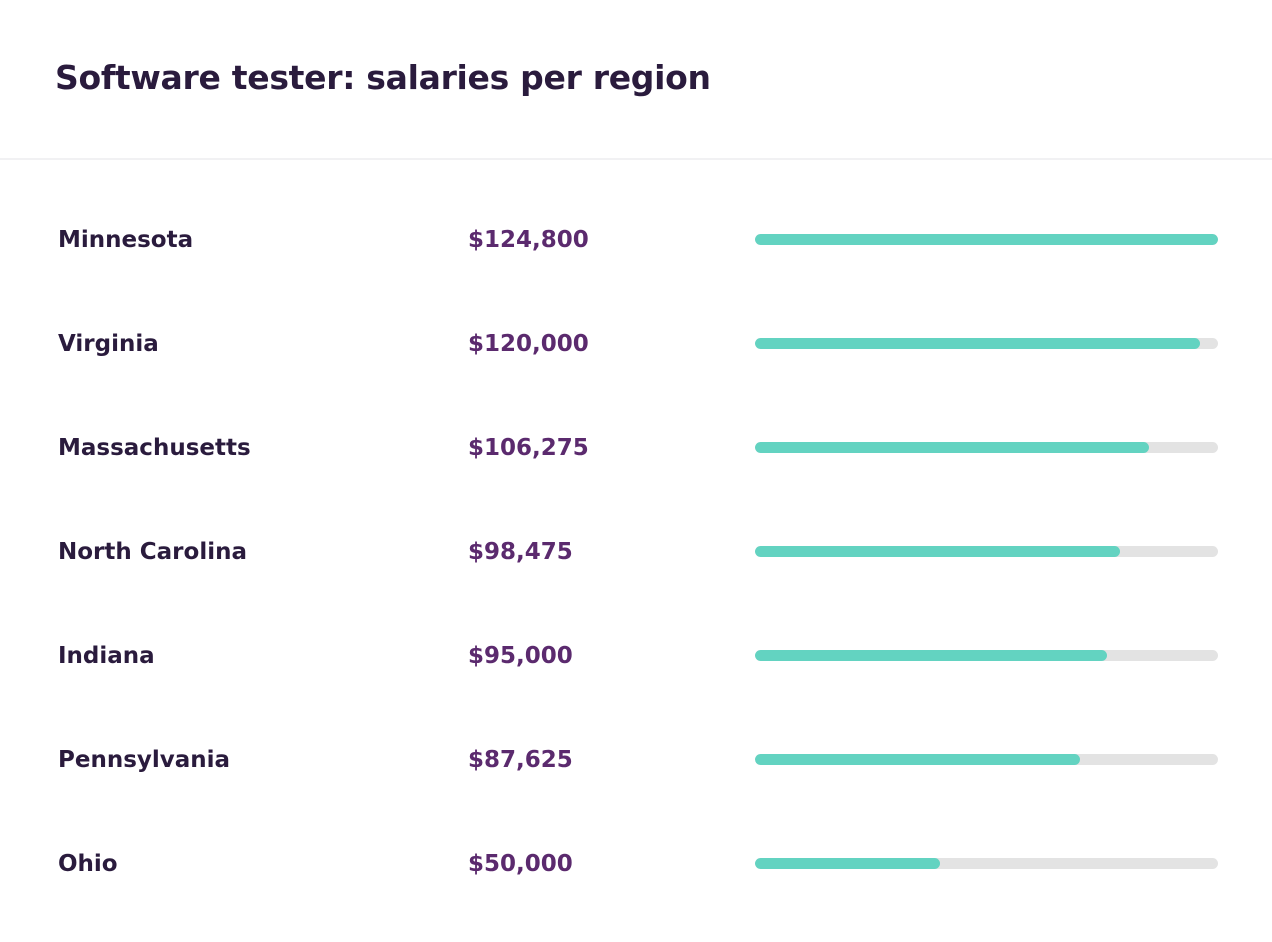  What do you see at coordinates (520, 552) in the screenshot?
I see `salary-value: $98,475` at bounding box center [520, 552].